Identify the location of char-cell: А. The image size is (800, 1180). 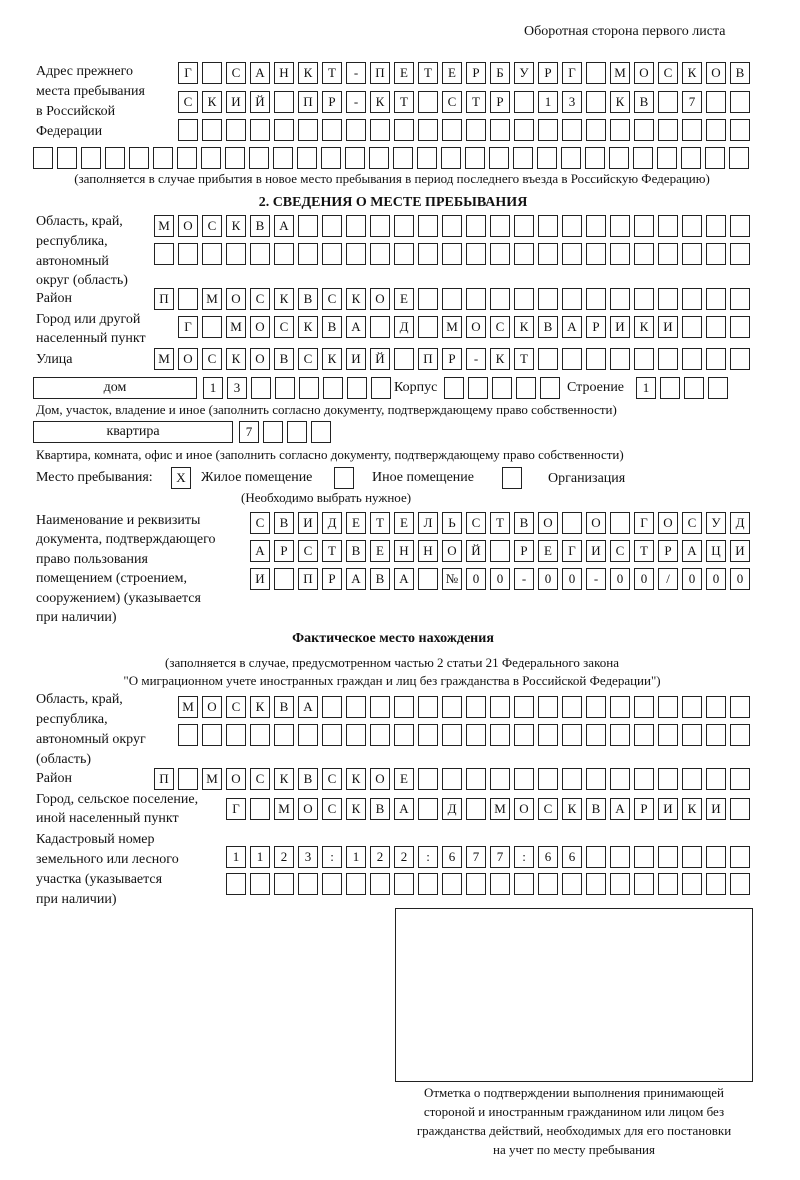
(620, 809).